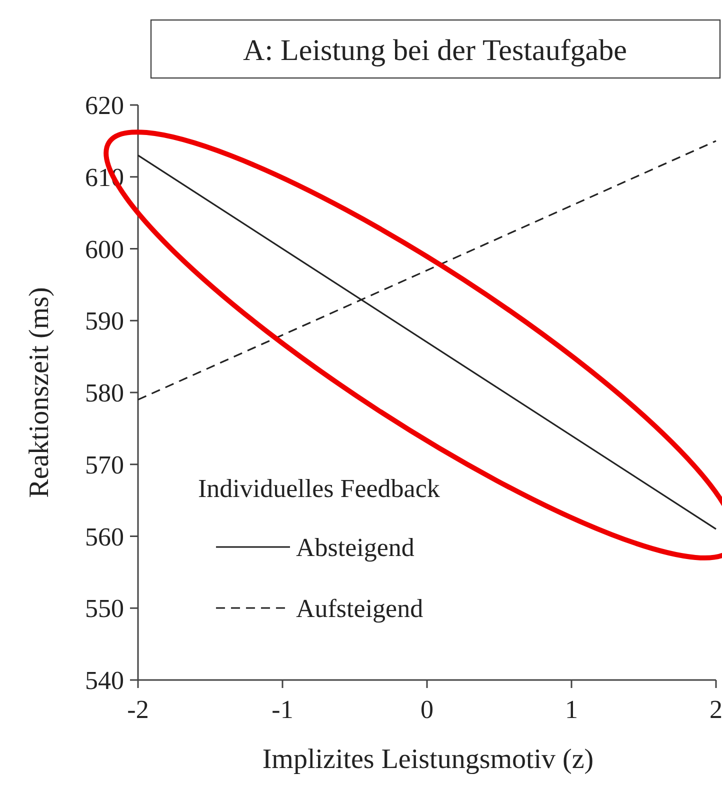  I want to click on y-tick-label: 540, so click(104, 680).